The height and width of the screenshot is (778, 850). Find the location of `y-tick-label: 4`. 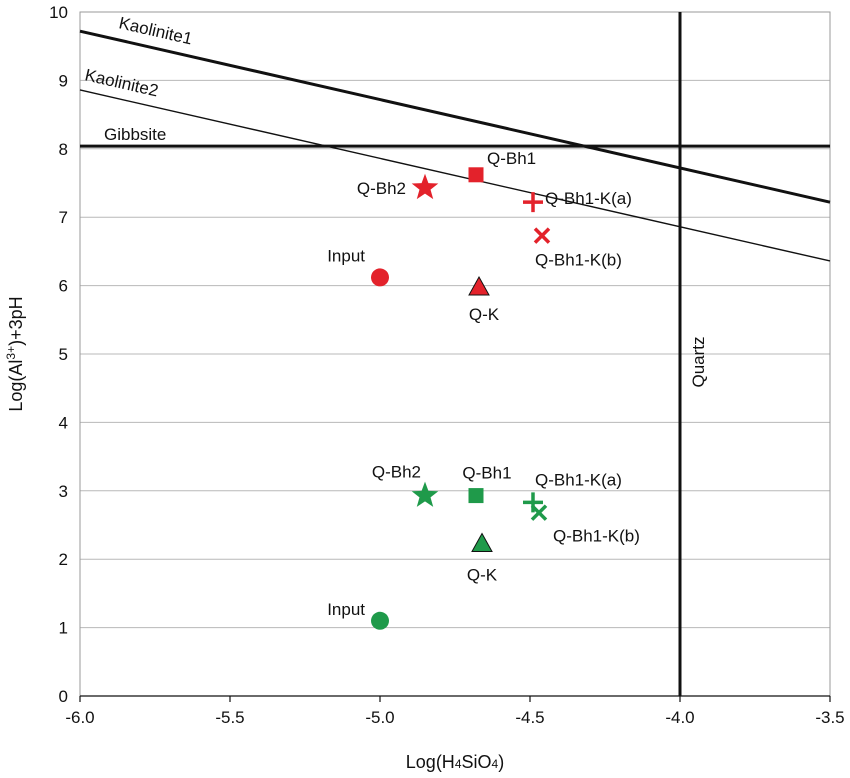

y-tick-label: 4 is located at coordinates (63, 422).